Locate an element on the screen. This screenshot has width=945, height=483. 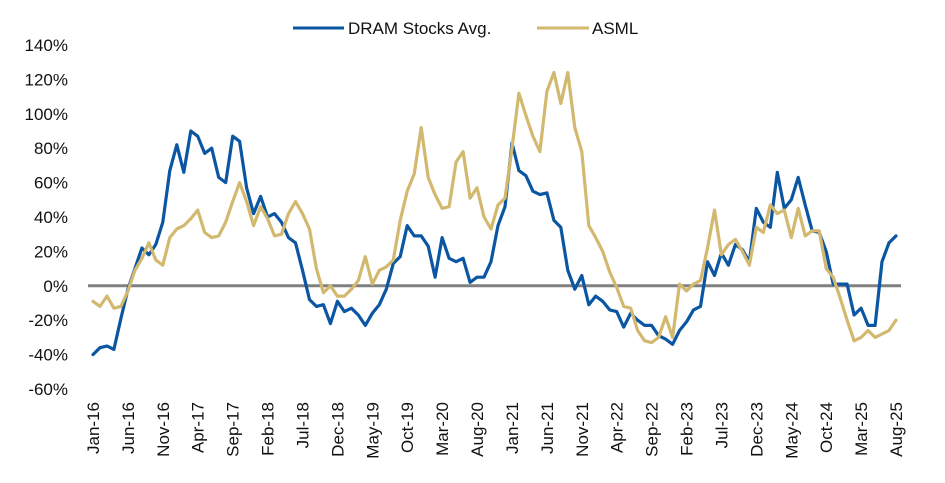
x-tick-label: Jul-23 is located at coordinates (721, 425).